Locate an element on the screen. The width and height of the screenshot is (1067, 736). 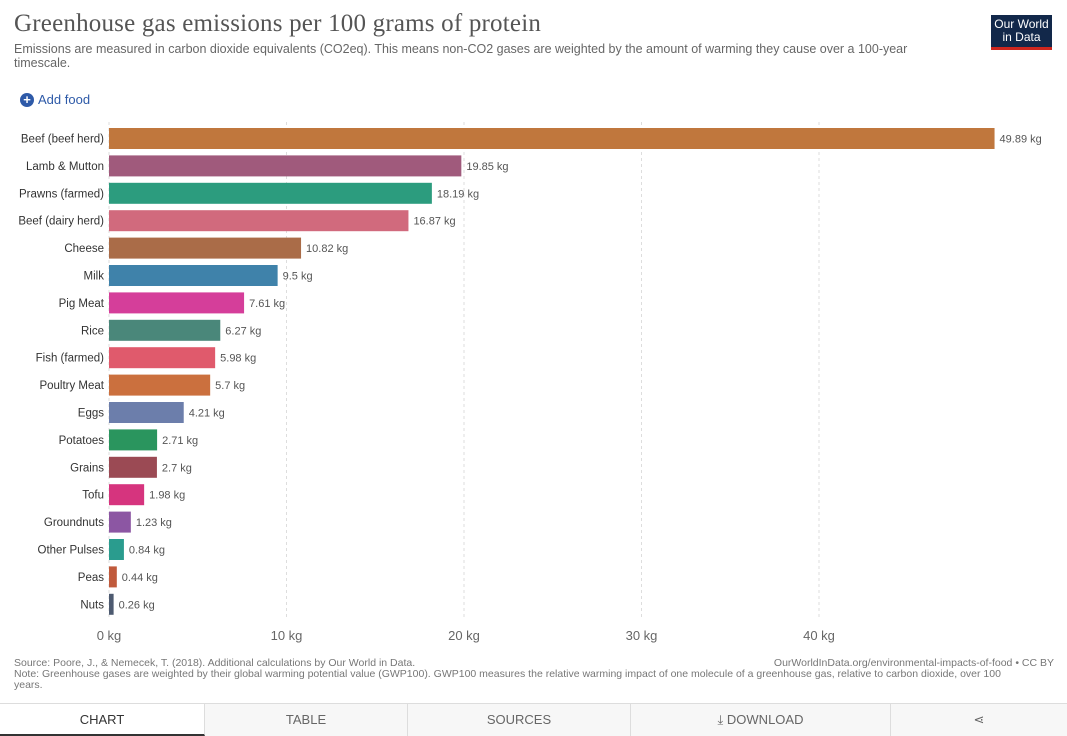
value-label: 4.21 kg is located at coordinates (207, 414).